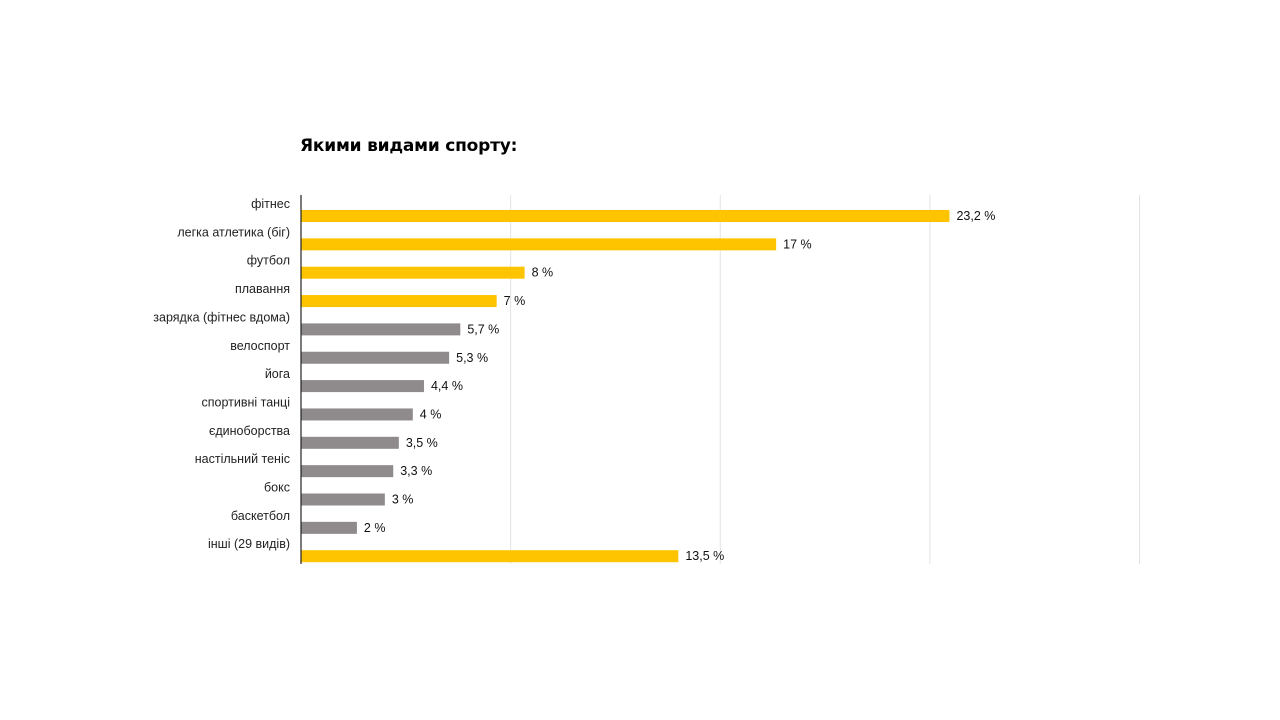  I want to click on value-label: 23,2 %, so click(975, 216).